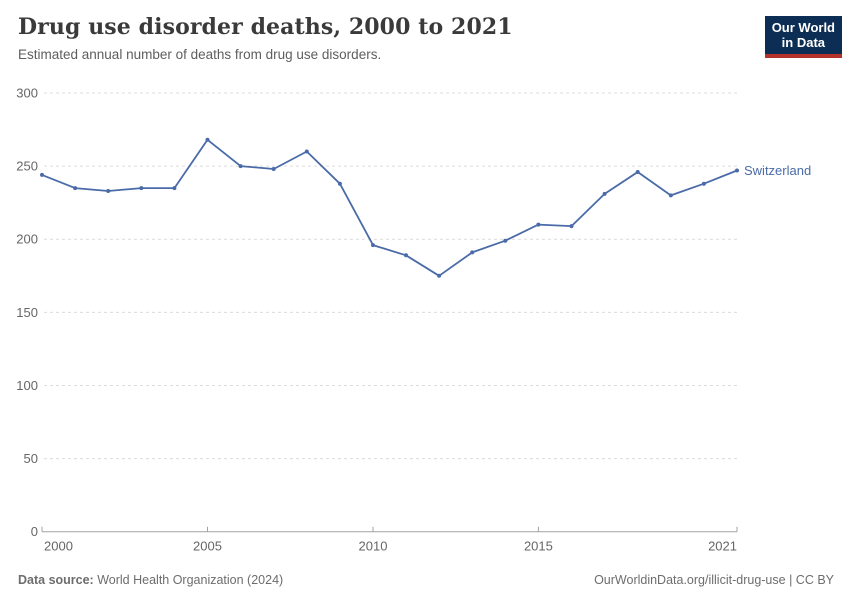 The image size is (850, 600). I want to click on chart-title: Drug use disorder deaths, 2000 to 2021, so click(265, 27).